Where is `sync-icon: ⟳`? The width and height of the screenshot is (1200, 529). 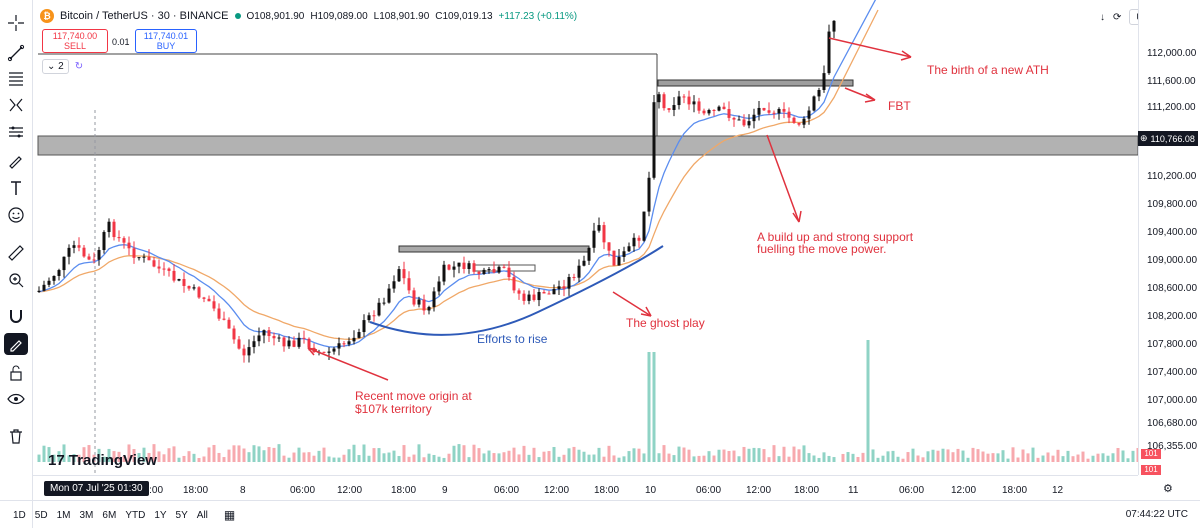 sync-icon: ⟳ is located at coordinates (1117, 17).